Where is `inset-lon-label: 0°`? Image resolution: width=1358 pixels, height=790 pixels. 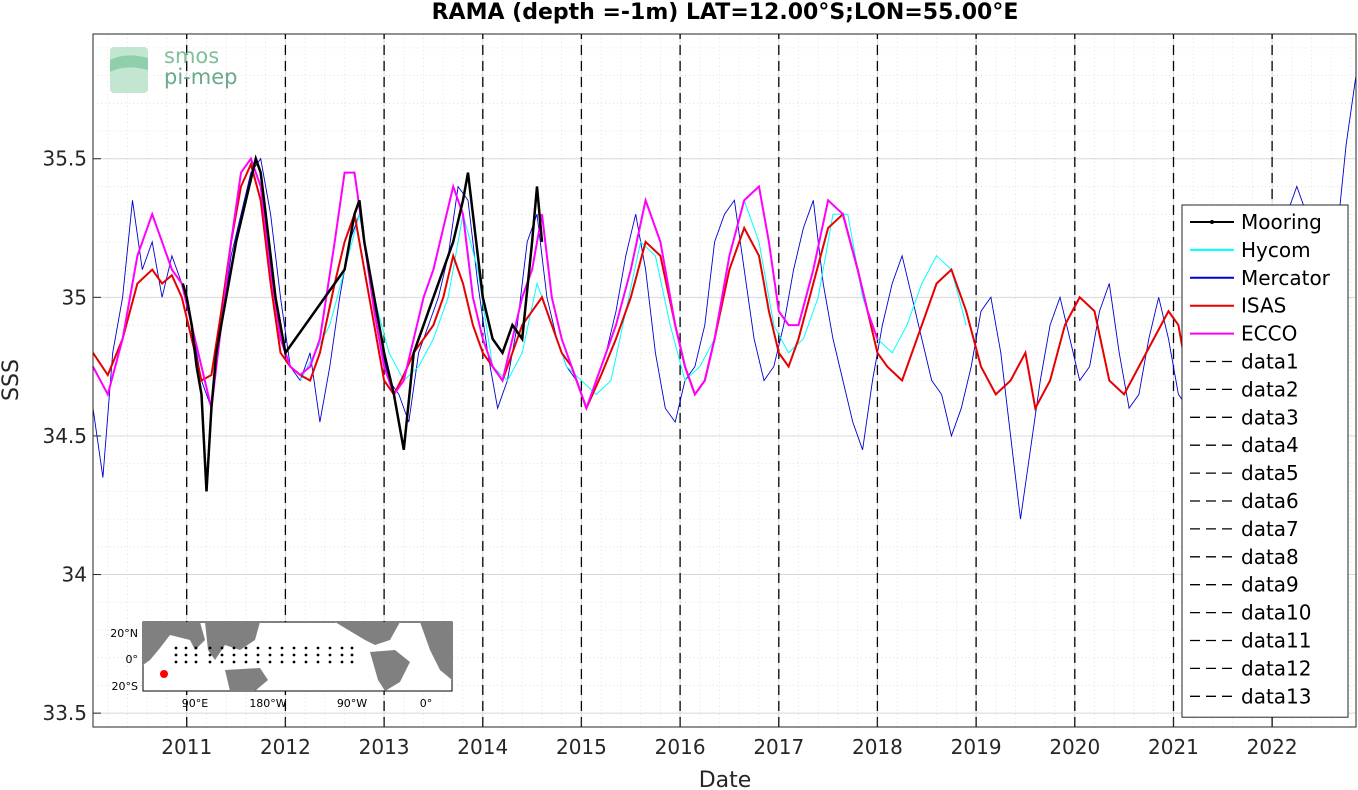
inset-lon-label: 0° is located at coordinates (426, 703).